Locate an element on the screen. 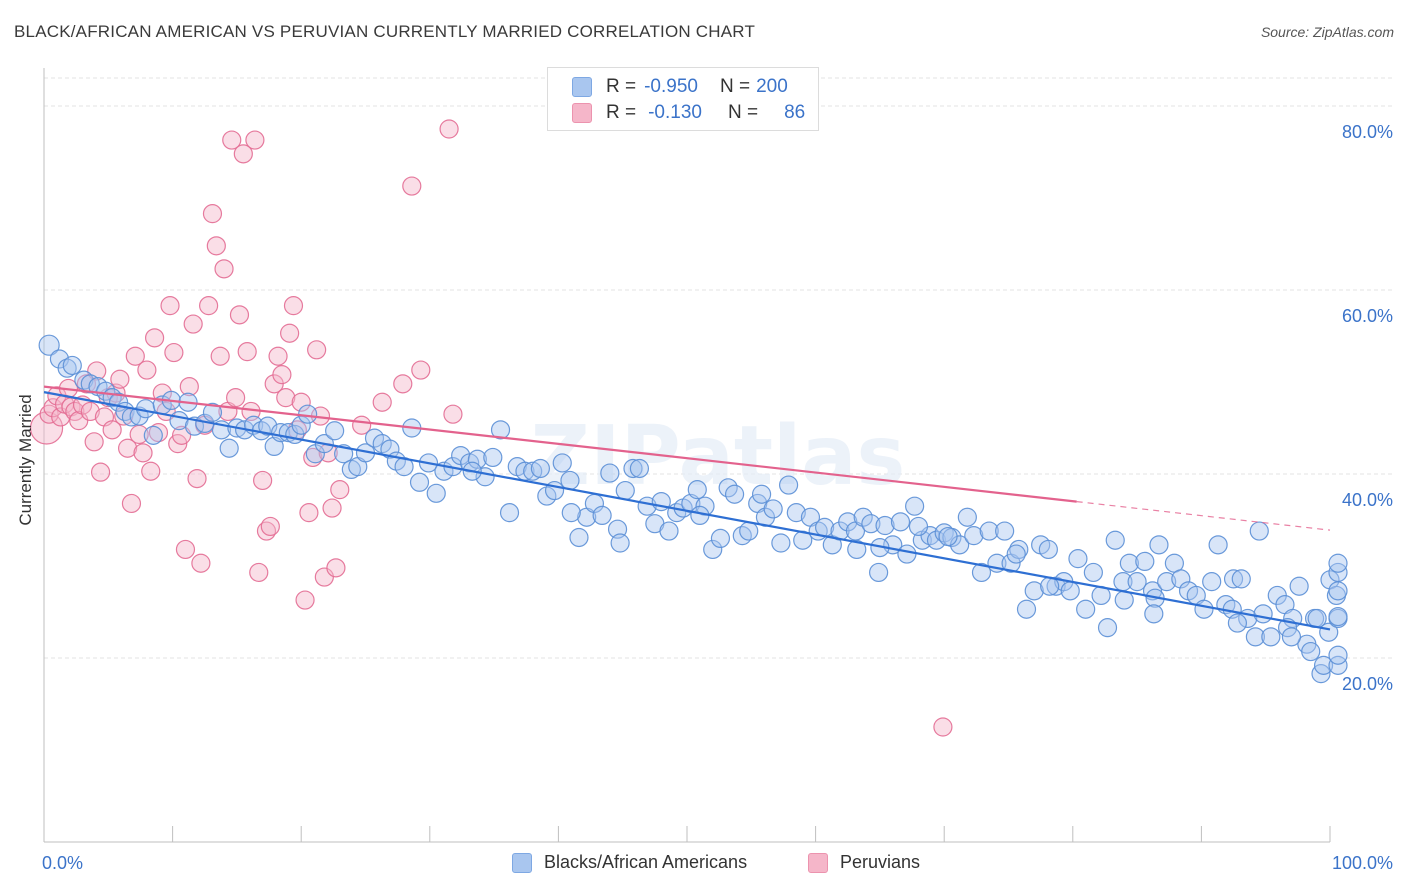  x-tick-label-min: 0.0% is located at coordinates (62, 863).